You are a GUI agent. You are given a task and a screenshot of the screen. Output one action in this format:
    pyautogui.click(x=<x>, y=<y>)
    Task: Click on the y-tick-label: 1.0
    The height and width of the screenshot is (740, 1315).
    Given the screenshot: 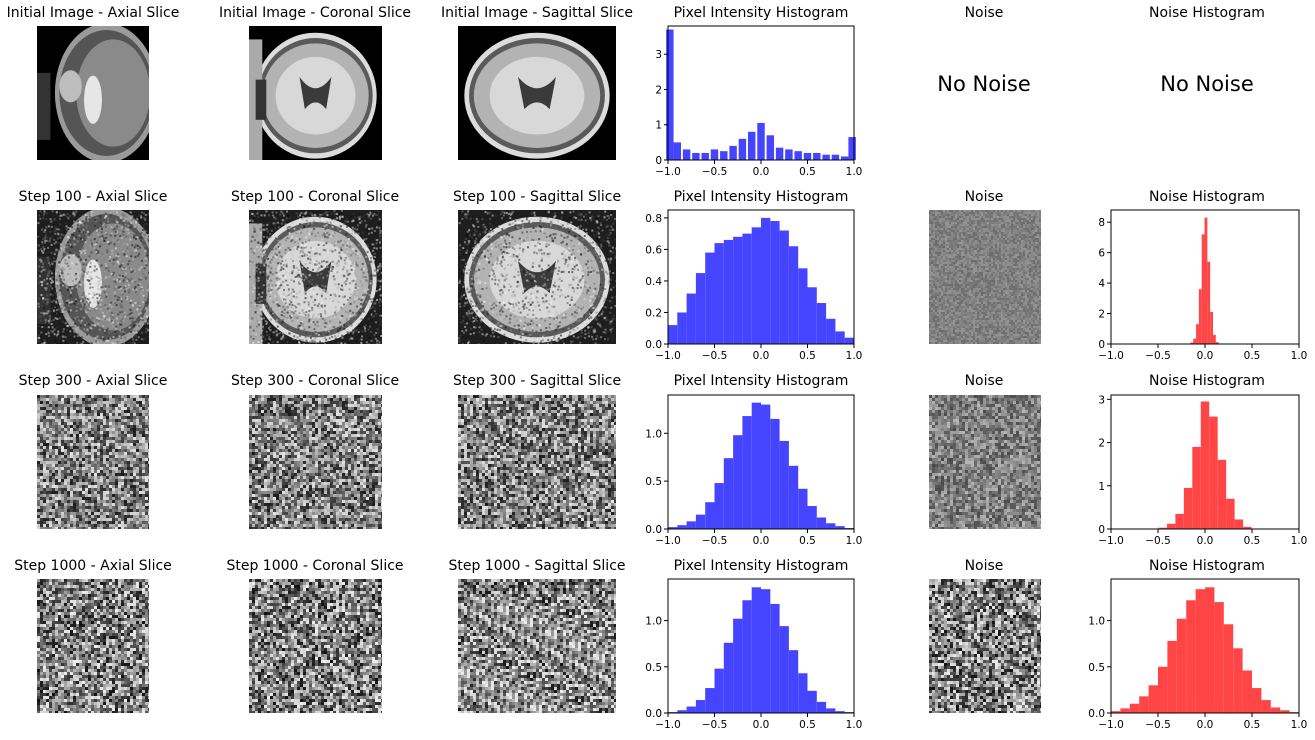 What is the action you would take?
    pyautogui.click(x=1096, y=622)
    